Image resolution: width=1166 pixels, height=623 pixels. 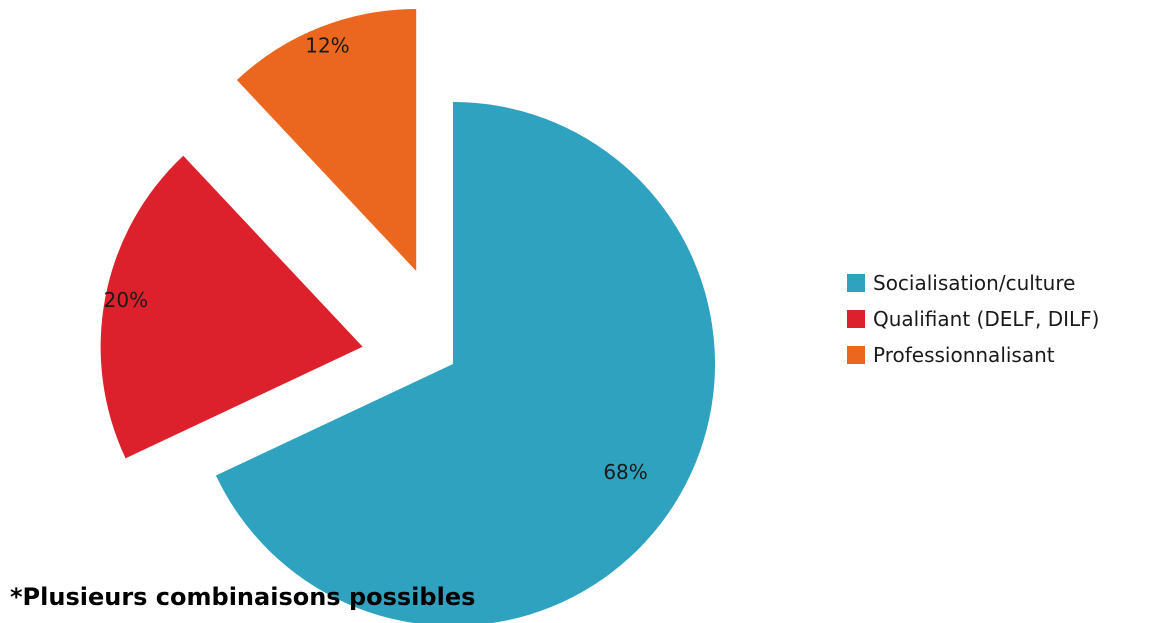 I want to click on legend-swatch-professionnalisant, so click(x=856, y=355).